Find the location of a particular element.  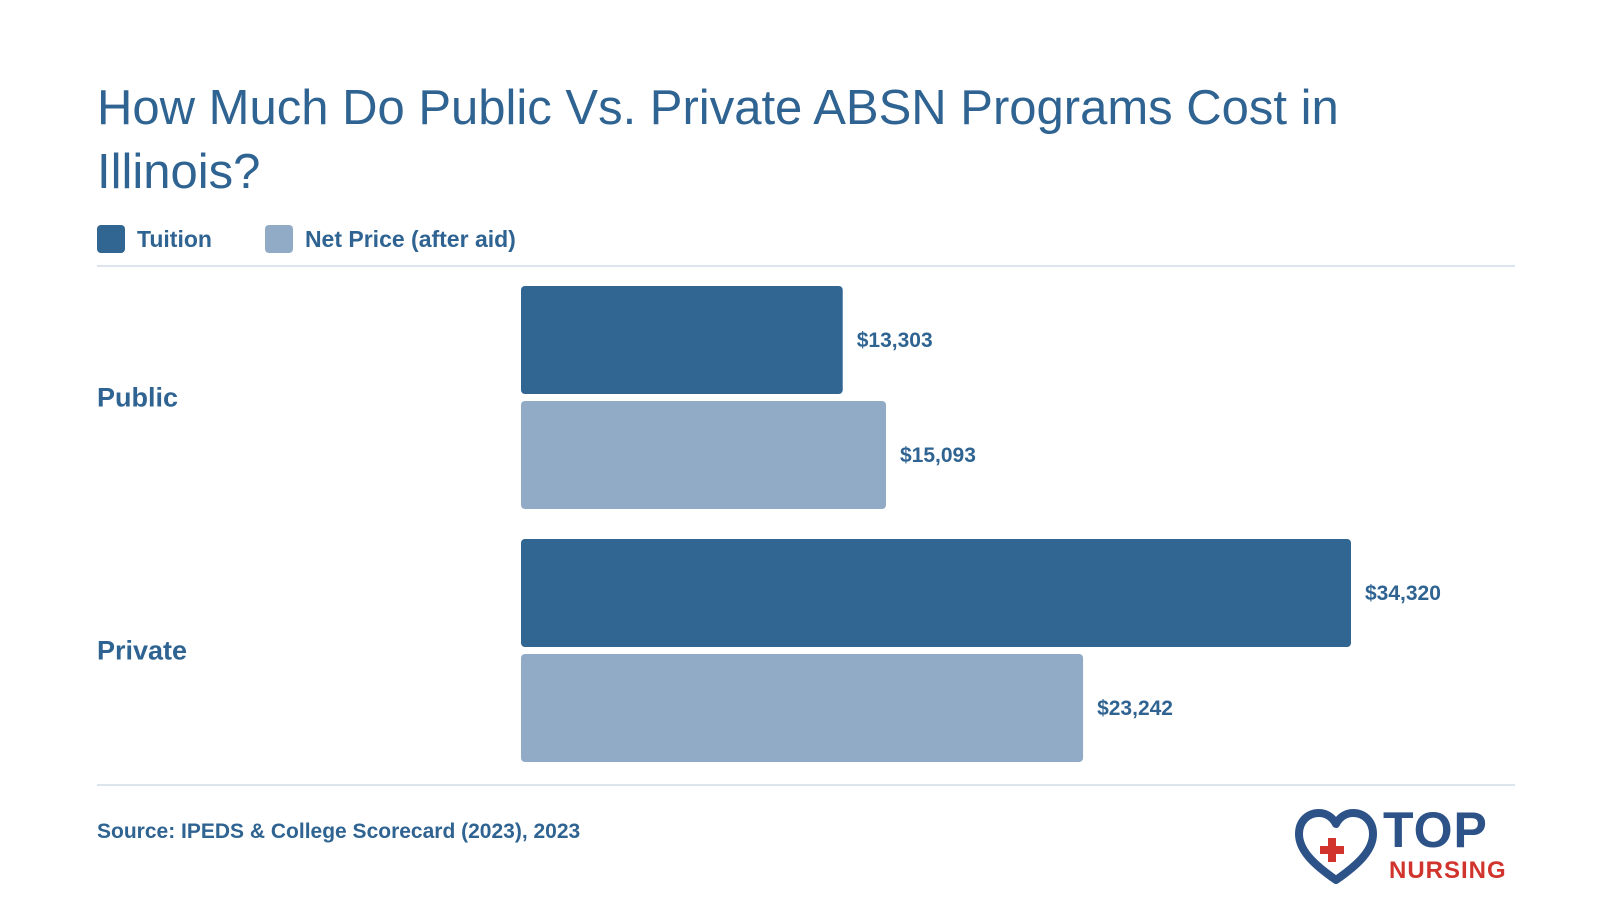

data-label-public-net-price: $15,093 is located at coordinates (938, 455).